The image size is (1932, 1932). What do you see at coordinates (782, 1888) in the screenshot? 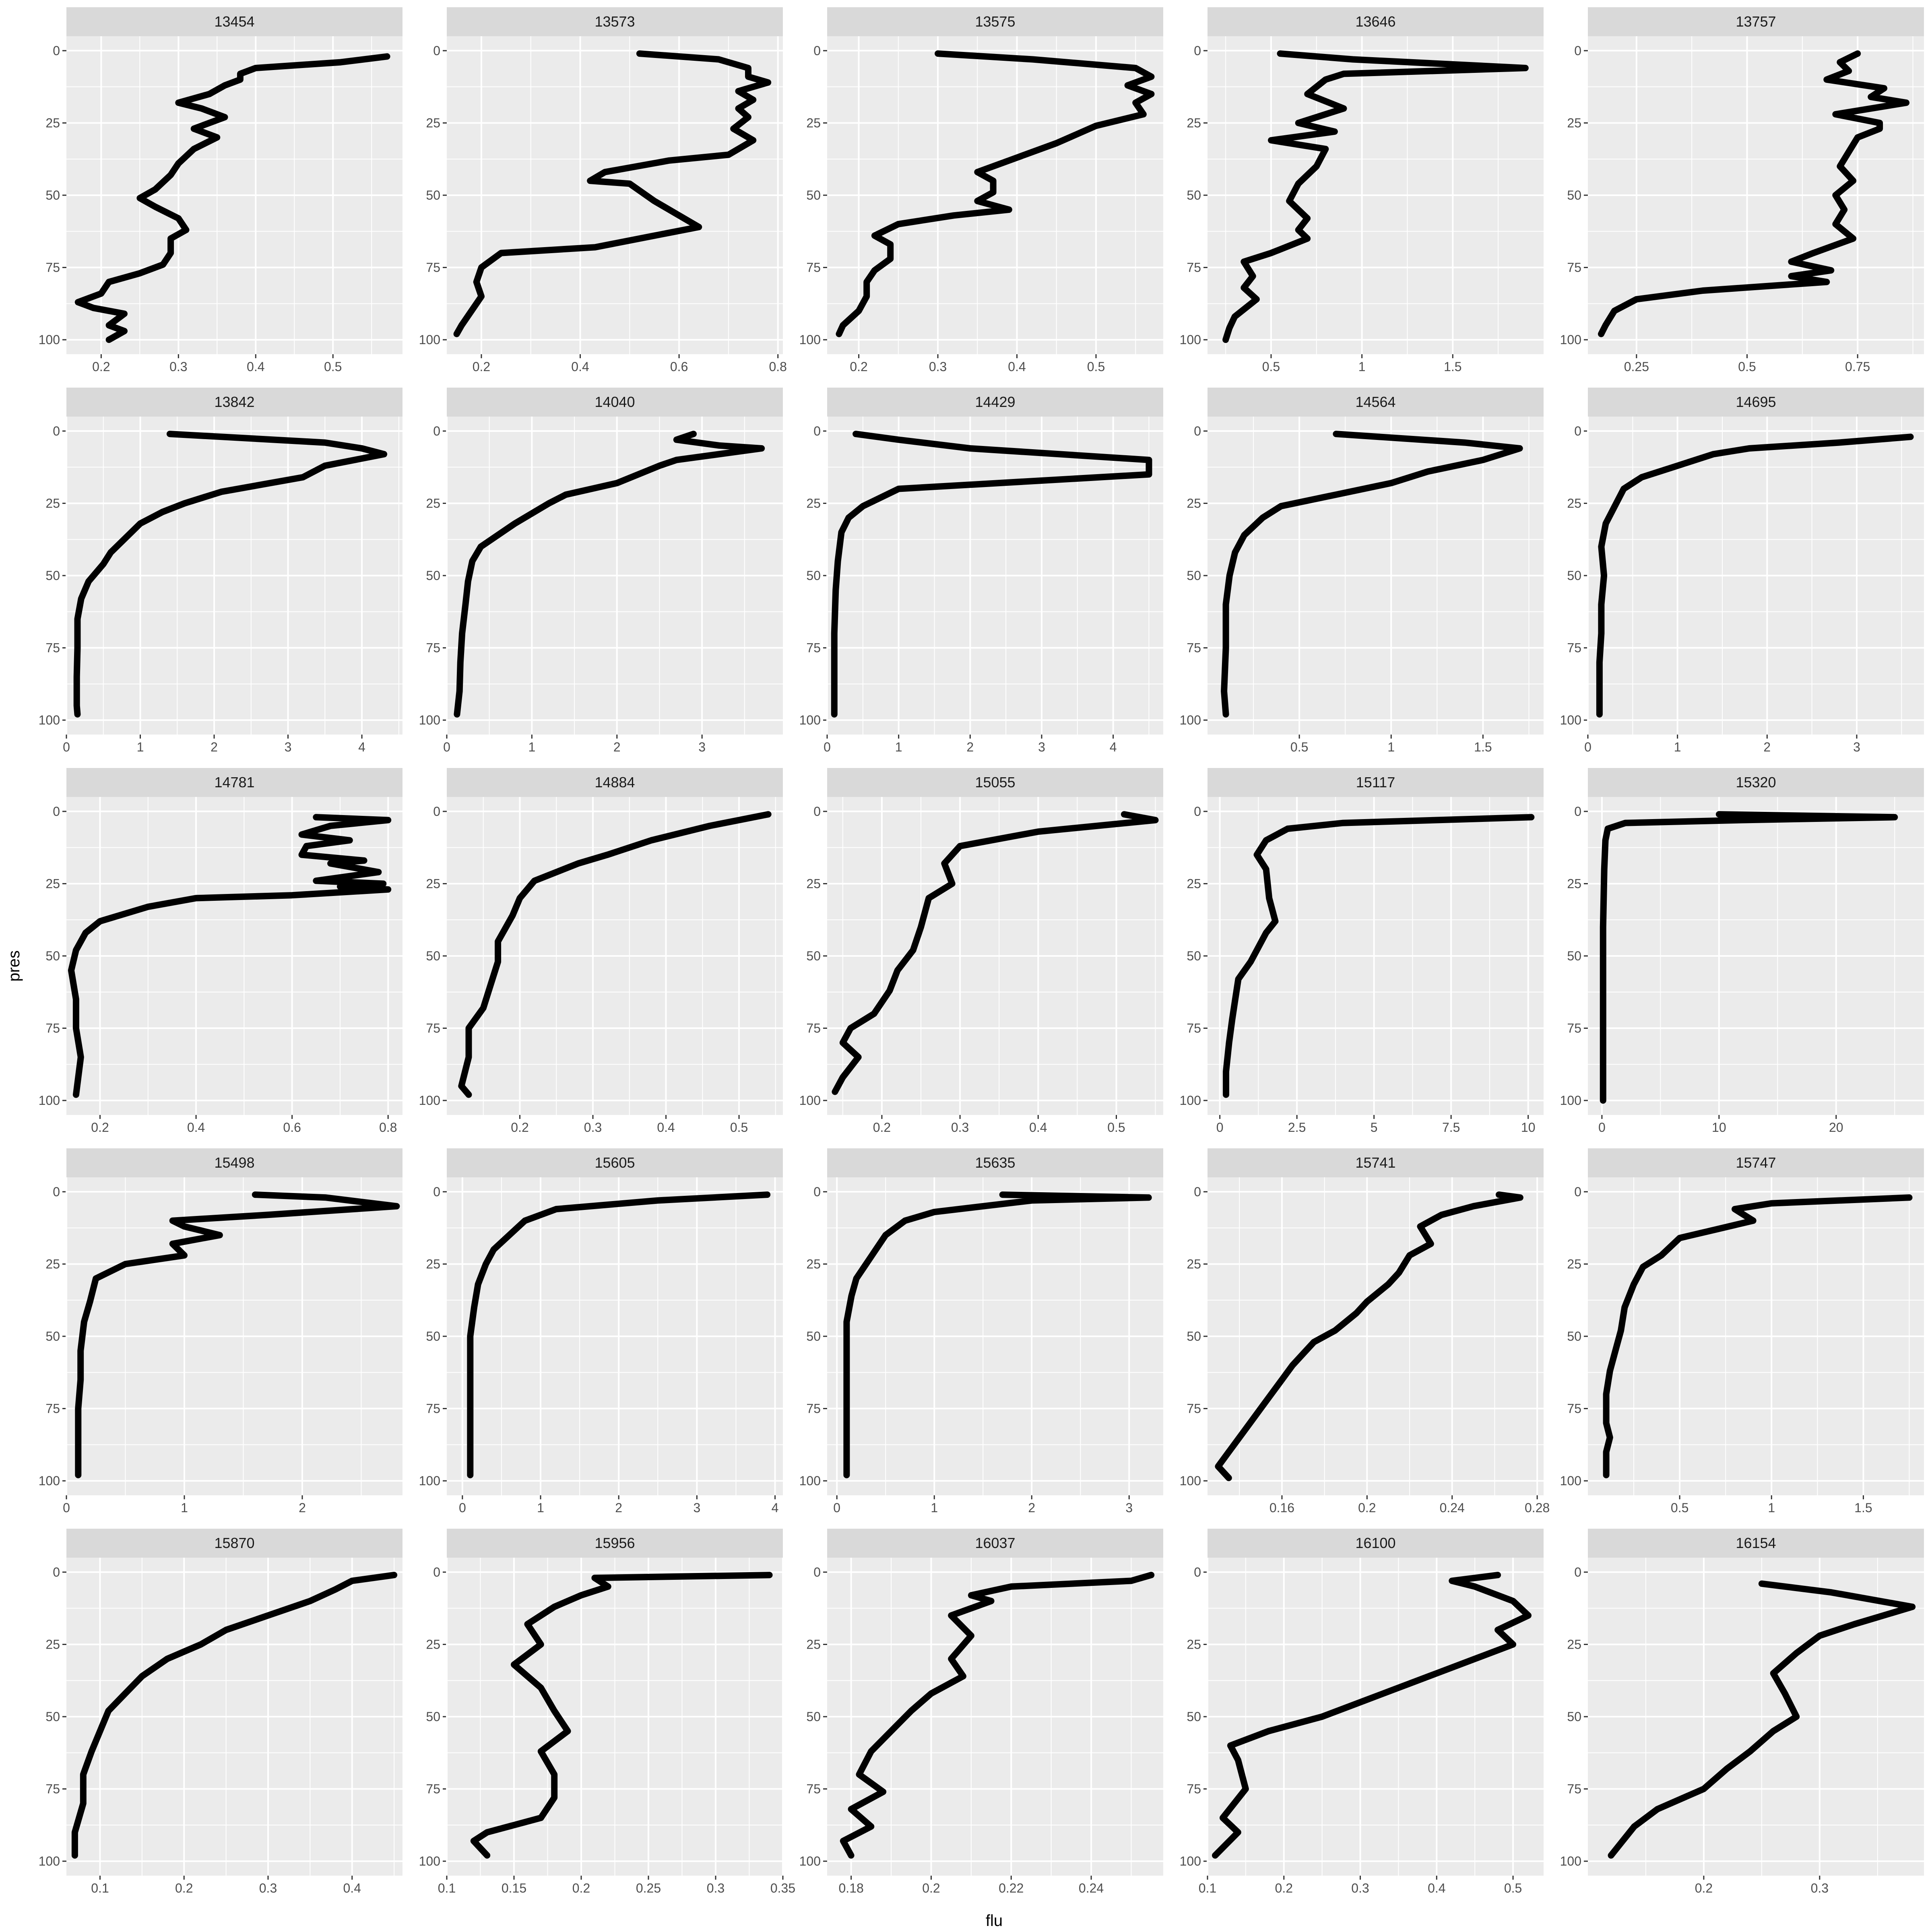
I see `x-tick-label: 0.35` at bounding box center [782, 1888].